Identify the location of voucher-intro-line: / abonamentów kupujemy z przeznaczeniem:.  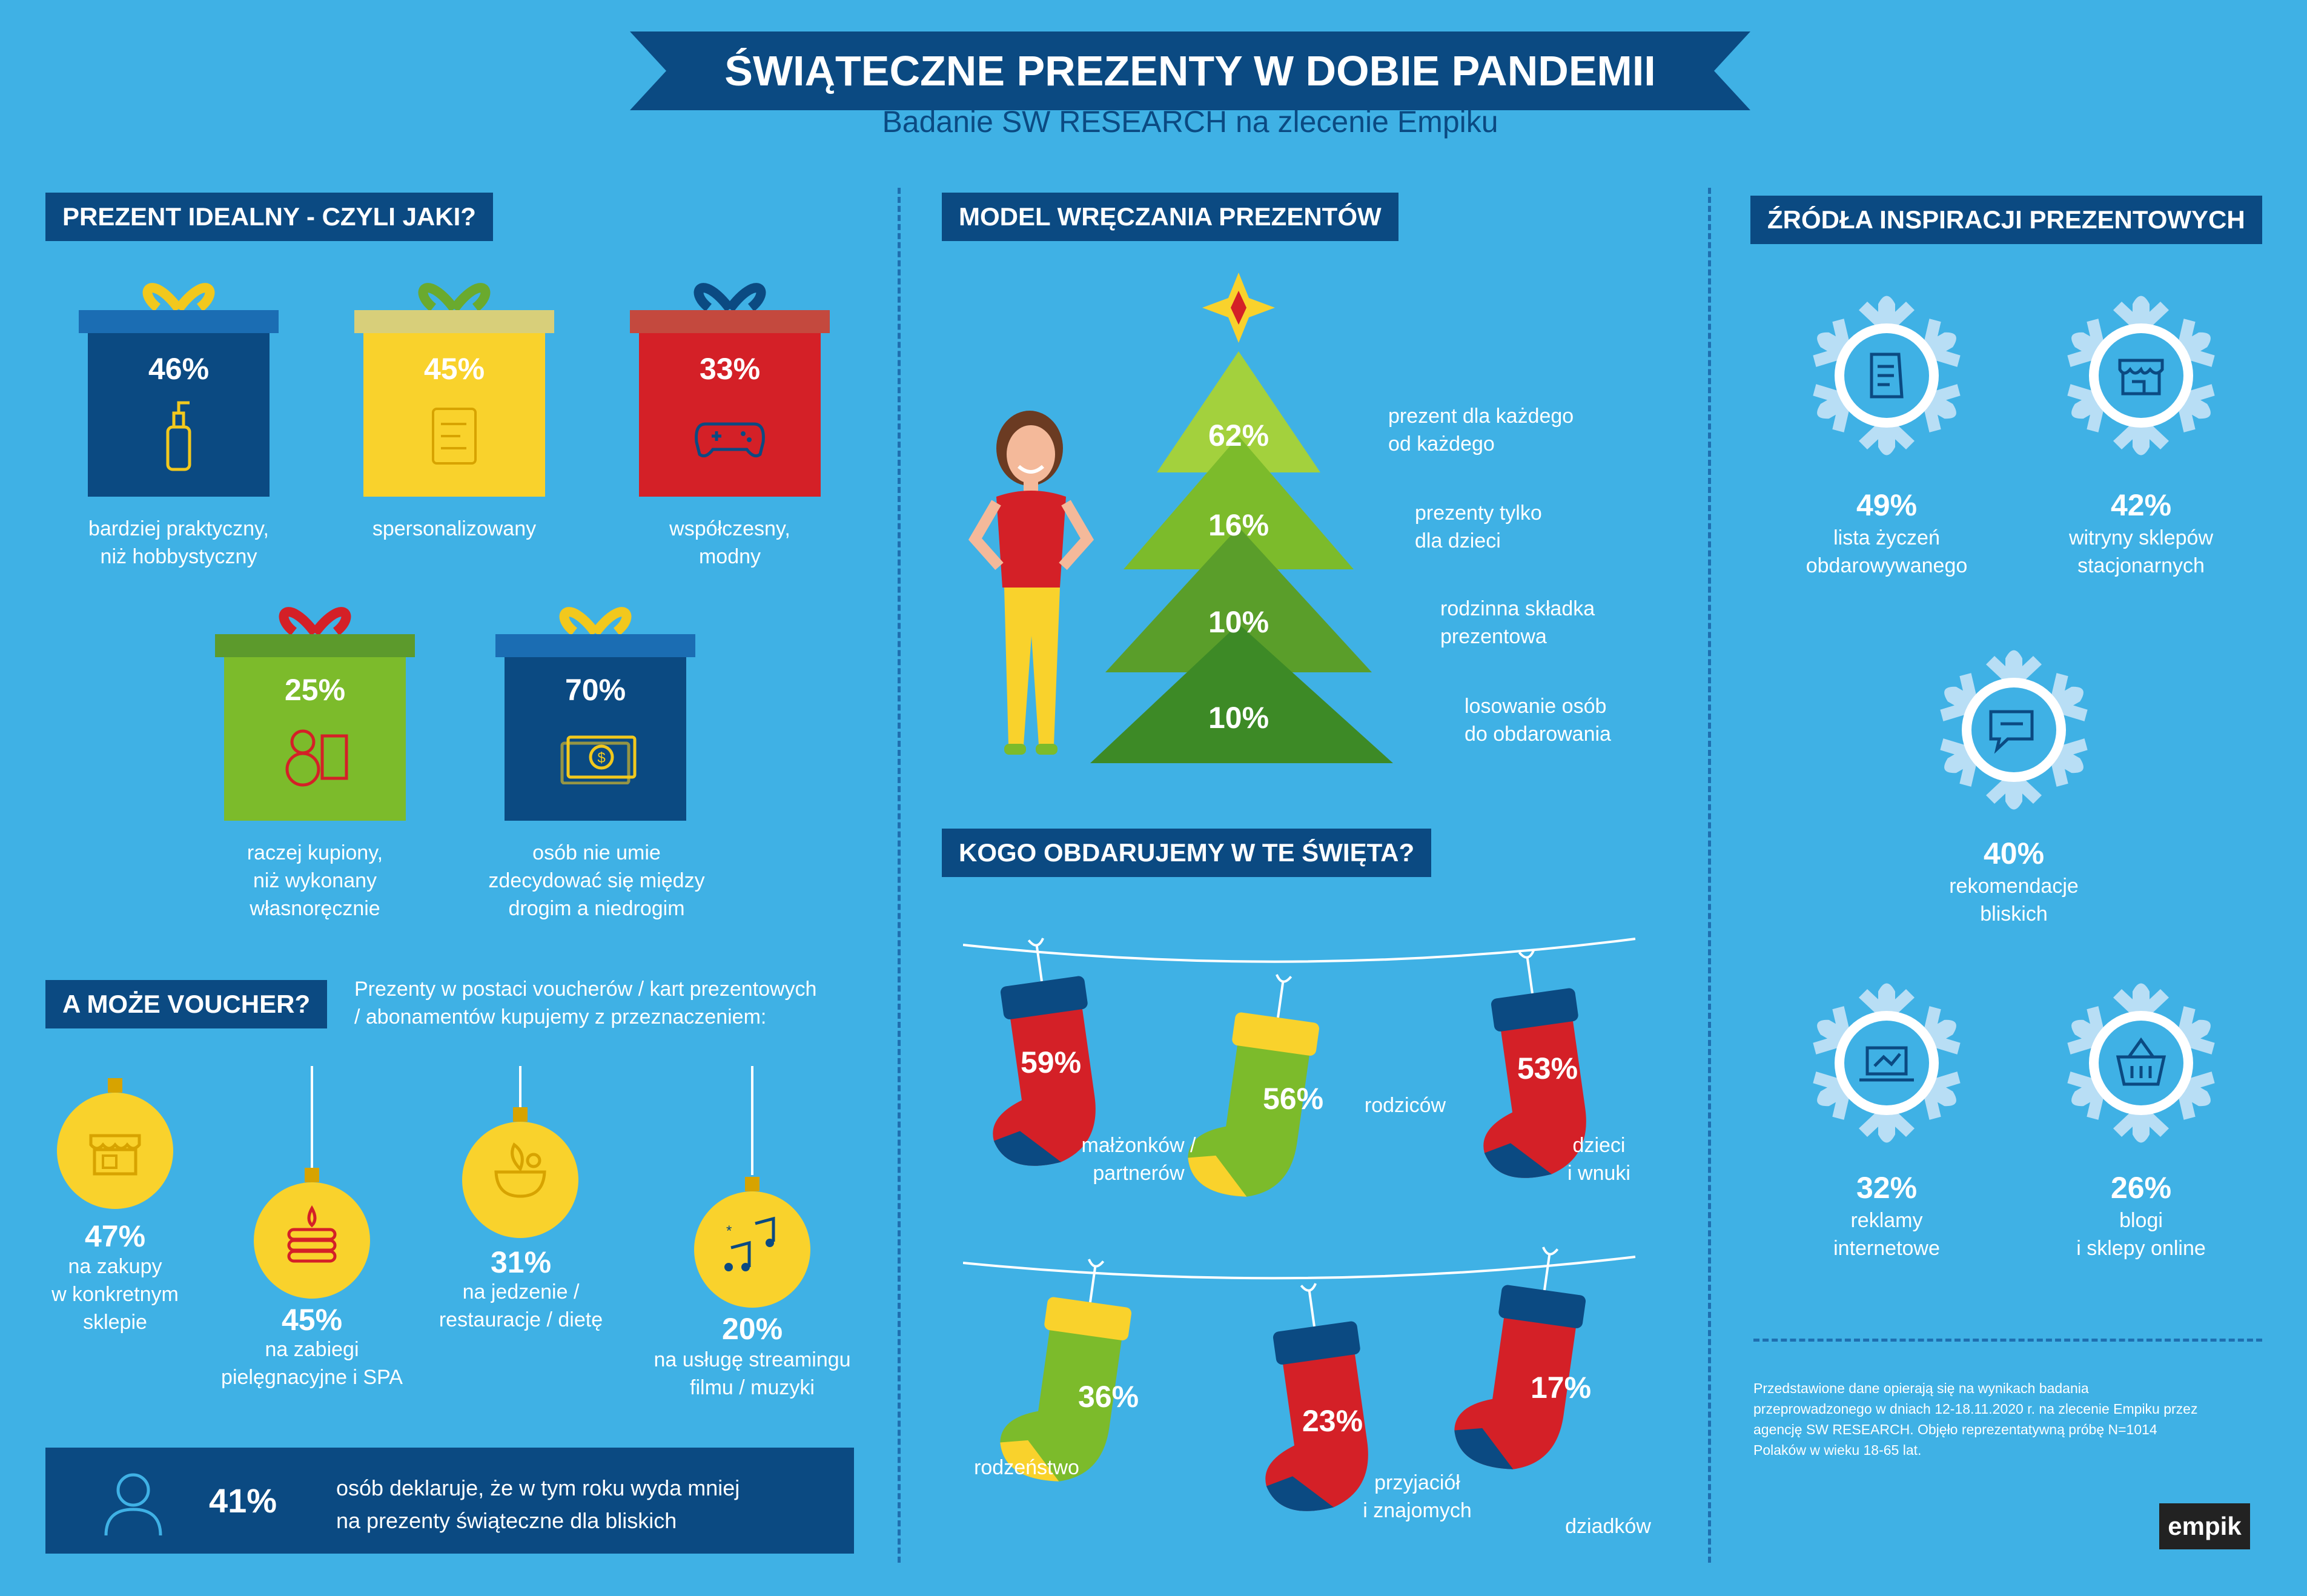
(560, 1017).